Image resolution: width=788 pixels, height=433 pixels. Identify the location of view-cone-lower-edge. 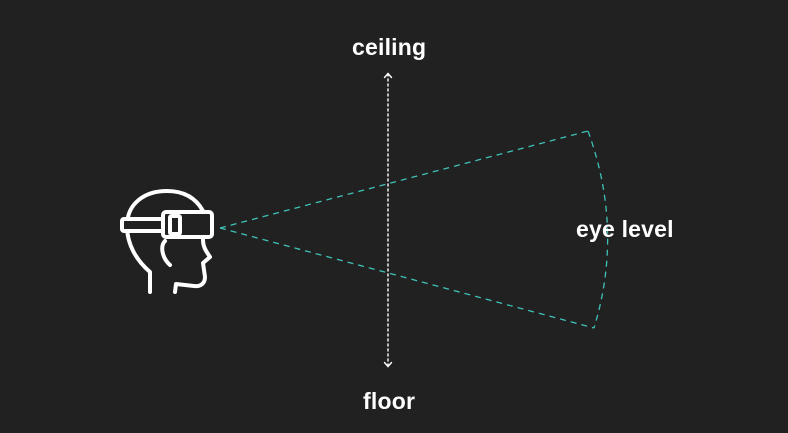
(407, 278).